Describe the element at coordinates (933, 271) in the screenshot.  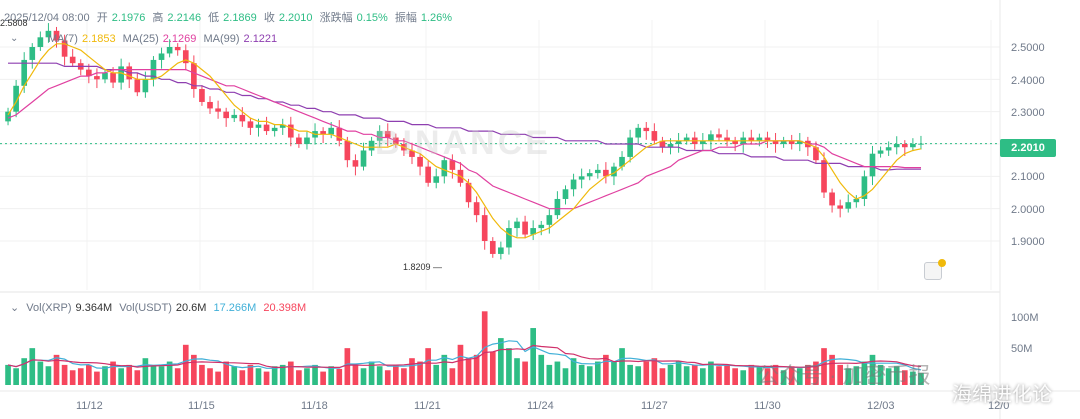
I see `indicator-settings-icon` at that location.